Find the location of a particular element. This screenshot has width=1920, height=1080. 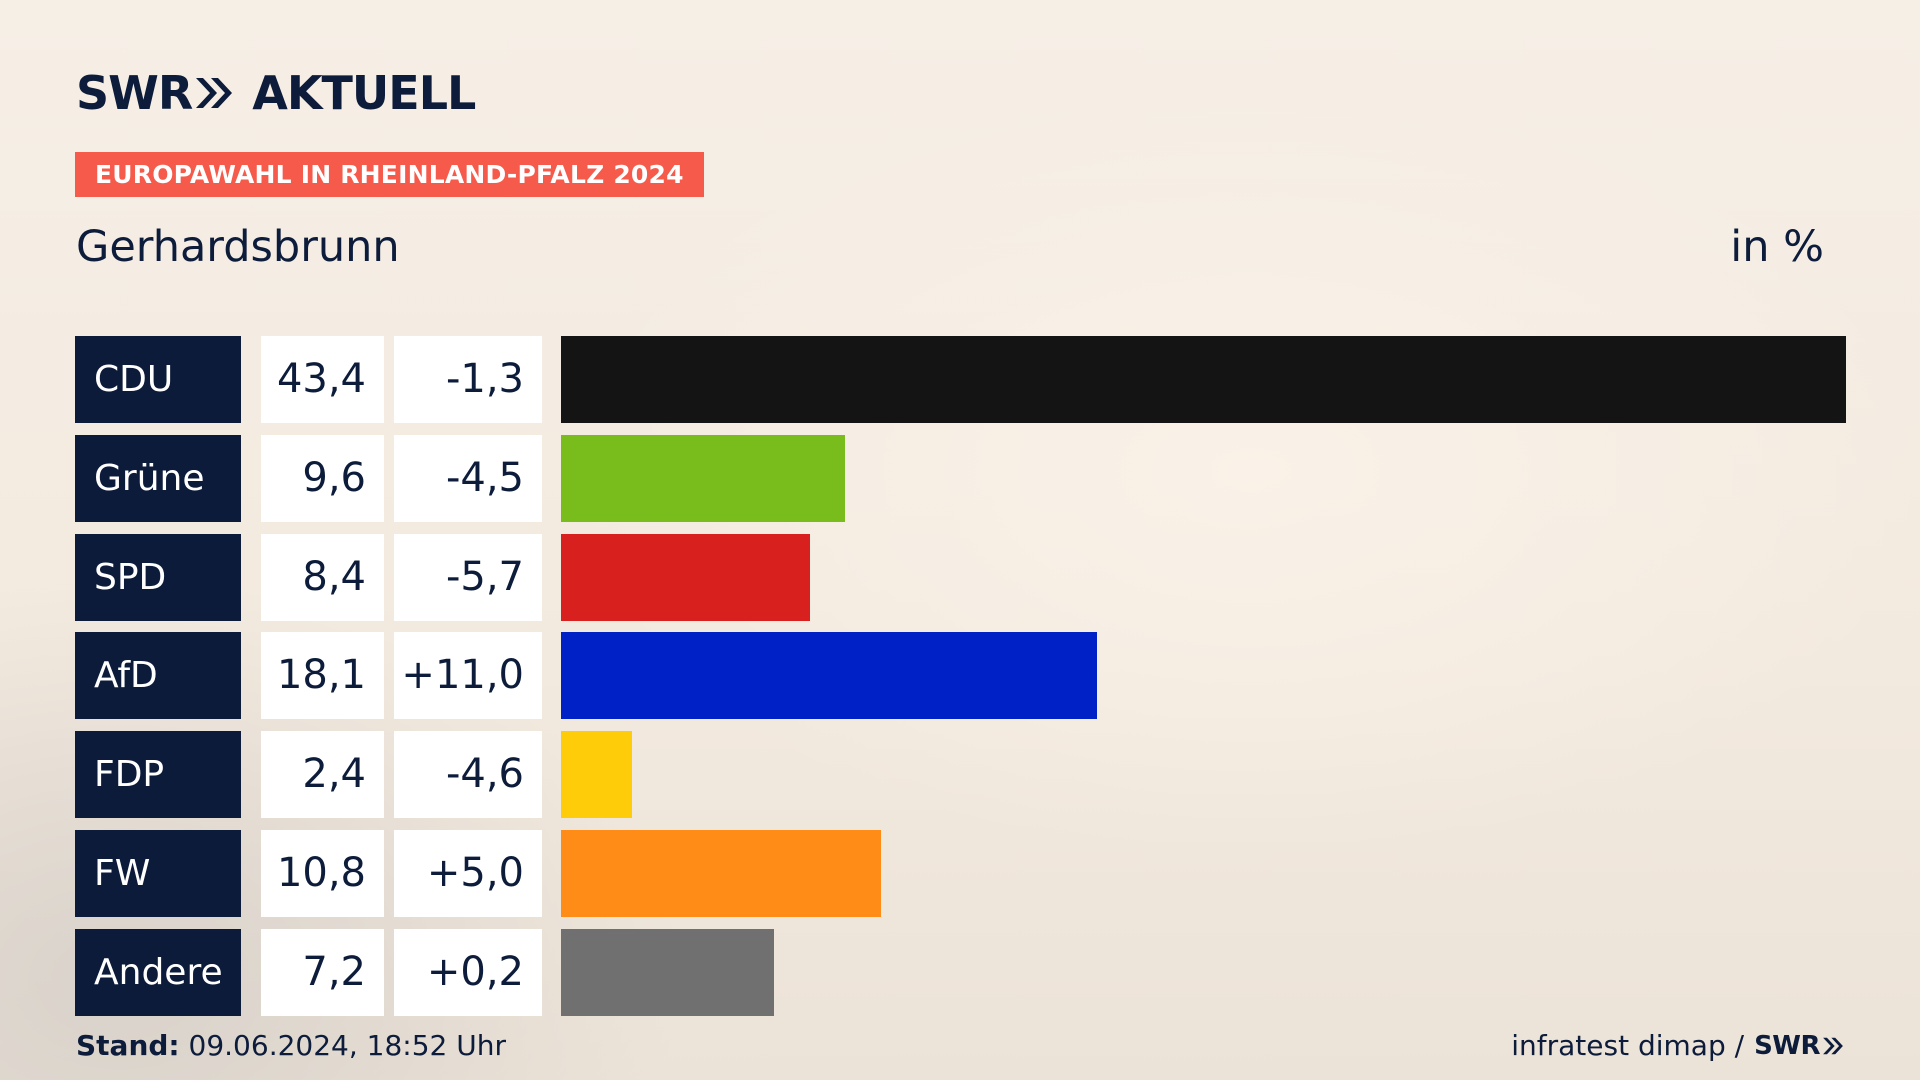

result-row: CDU 43,4 -1,3 is located at coordinates (960, 379).